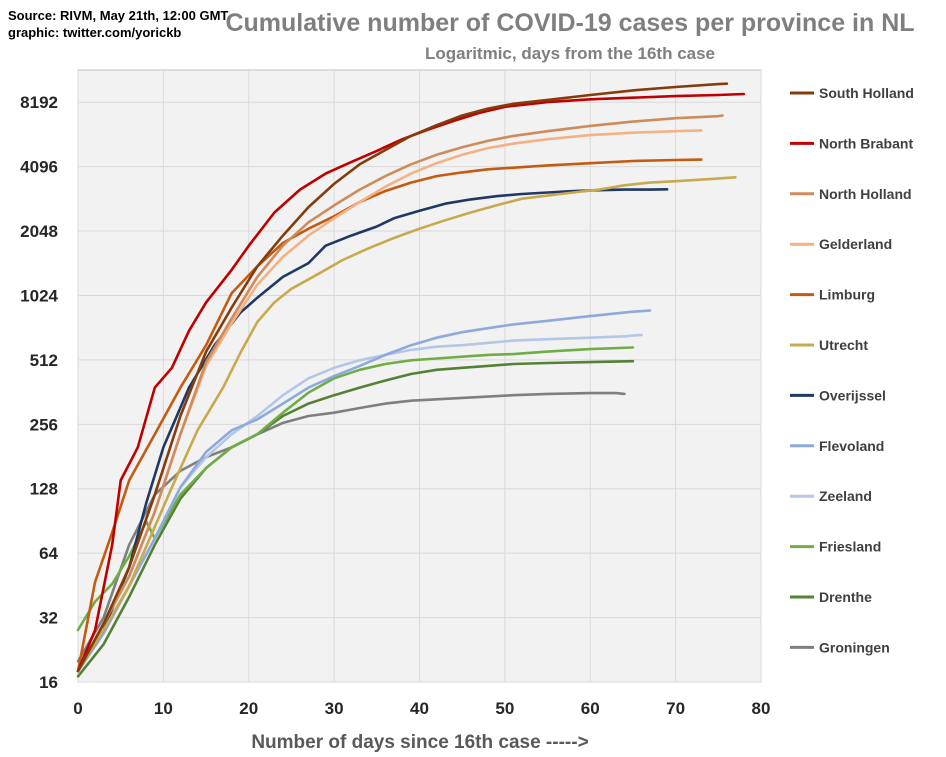 This screenshot has width=946, height=757. Describe the element at coordinates (44, 489) in the screenshot. I see `y-tick-label: 128` at that location.